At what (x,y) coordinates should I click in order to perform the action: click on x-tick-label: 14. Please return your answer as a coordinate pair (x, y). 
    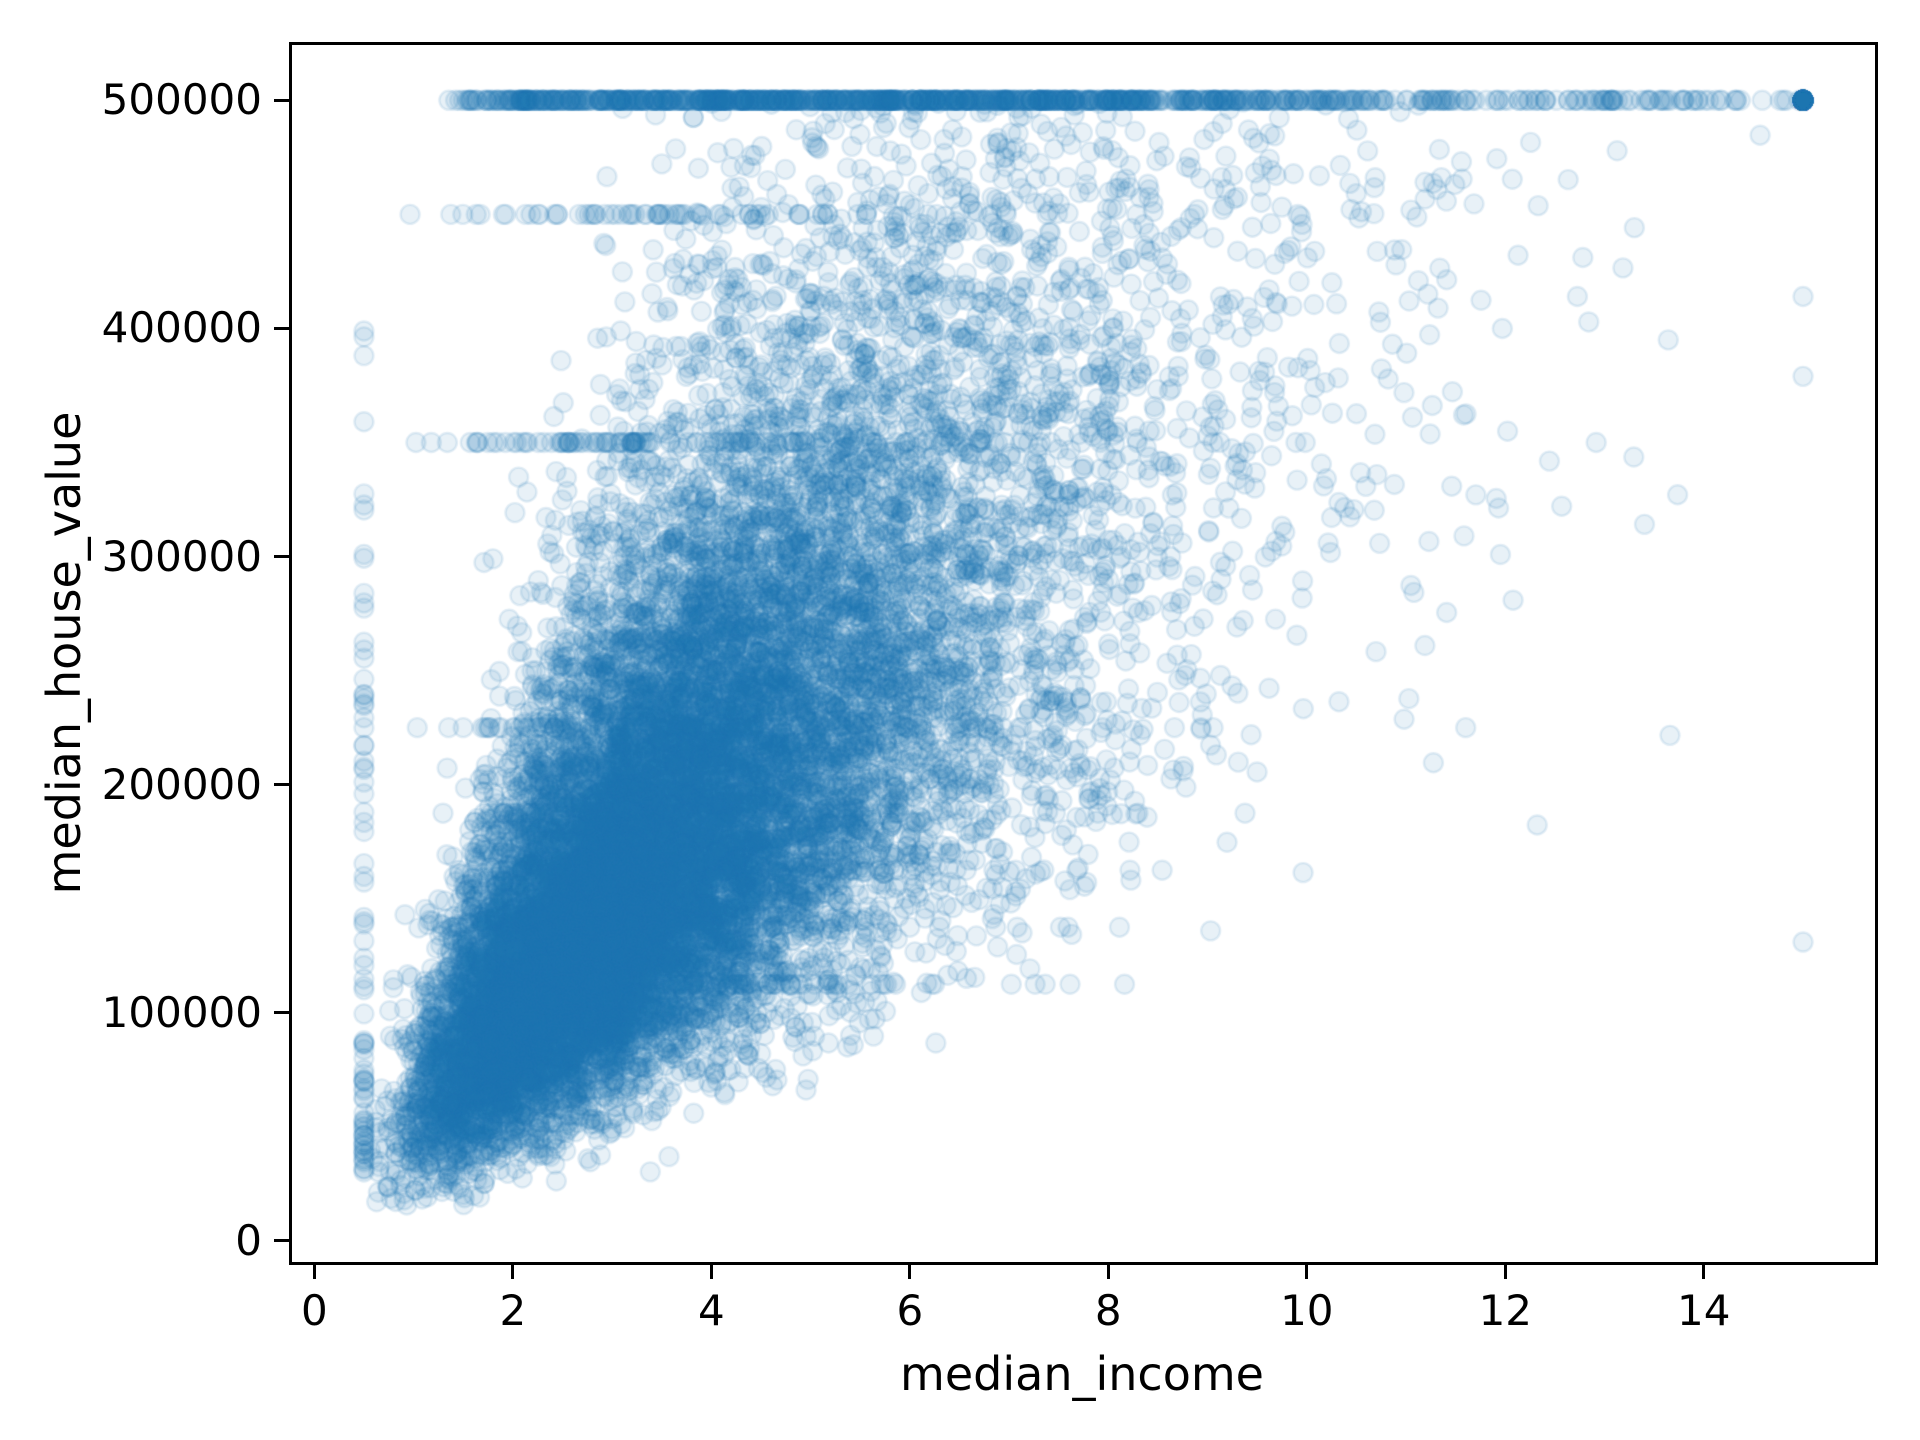
    Looking at the image, I should click on (1704, 1310).